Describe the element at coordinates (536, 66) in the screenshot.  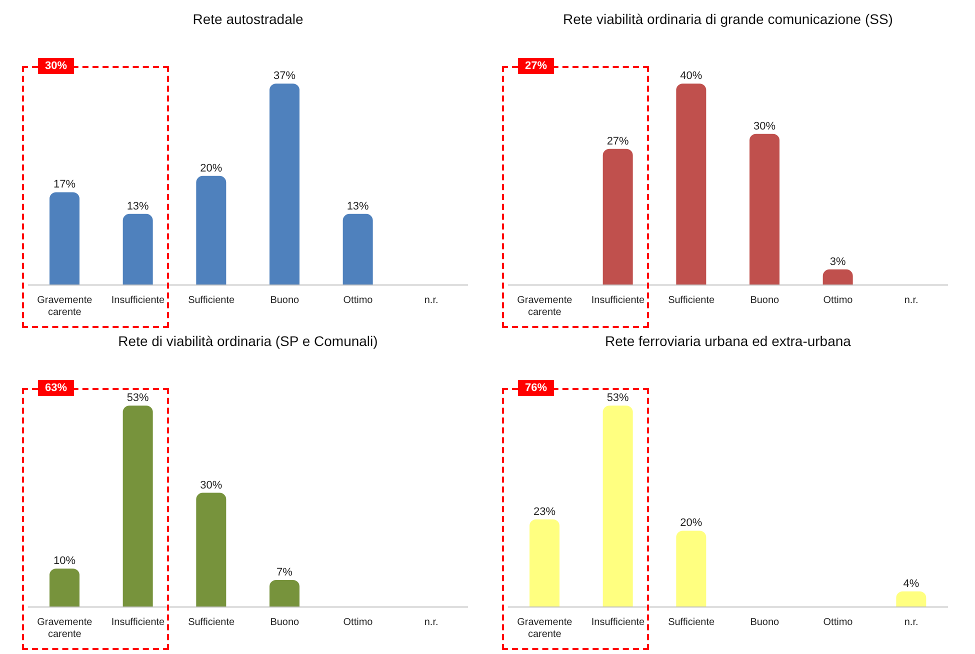
I see `text: 27%` at that location.